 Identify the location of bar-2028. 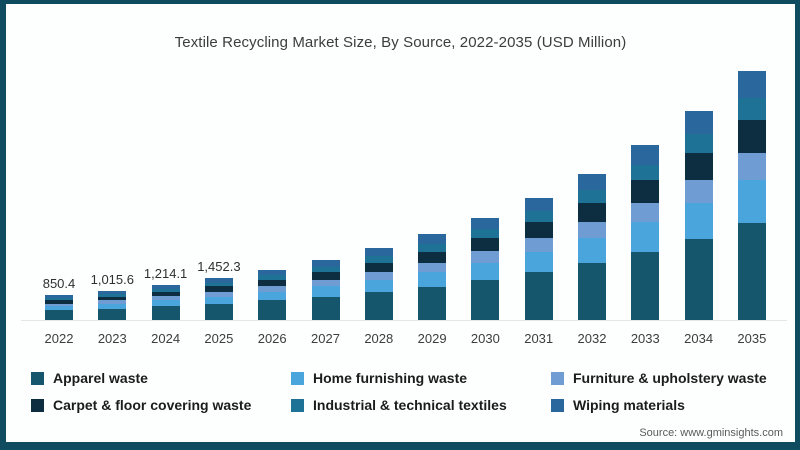
(378, 284).